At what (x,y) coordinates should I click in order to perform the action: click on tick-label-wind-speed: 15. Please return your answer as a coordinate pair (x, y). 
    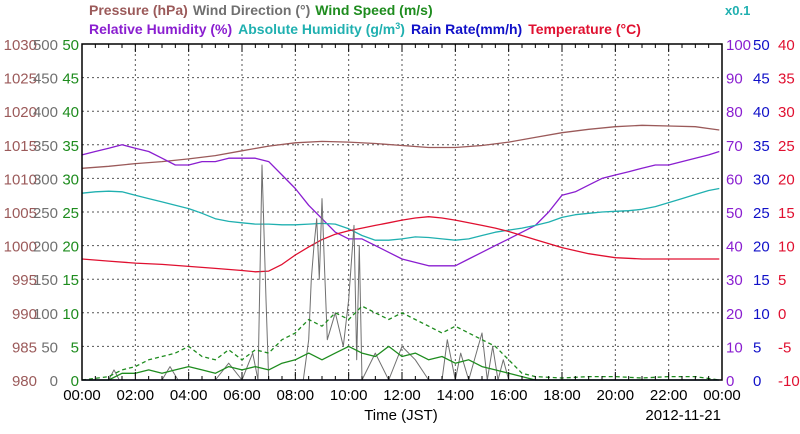
    Looking at the image, I should click on (70, 280).